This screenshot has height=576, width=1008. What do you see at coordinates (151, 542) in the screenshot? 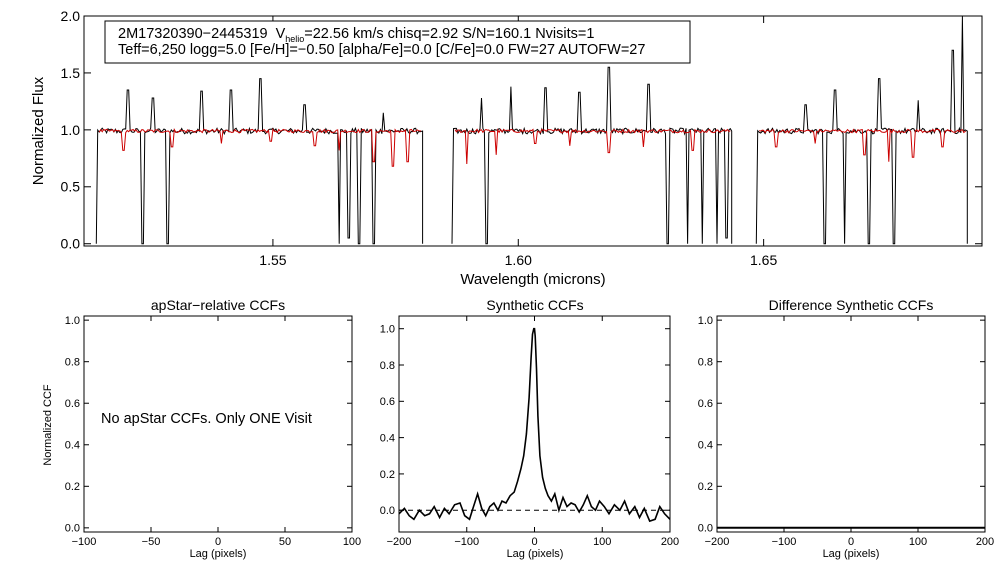
I see `x-tick-label: −50` at bounding box center [151, 542].